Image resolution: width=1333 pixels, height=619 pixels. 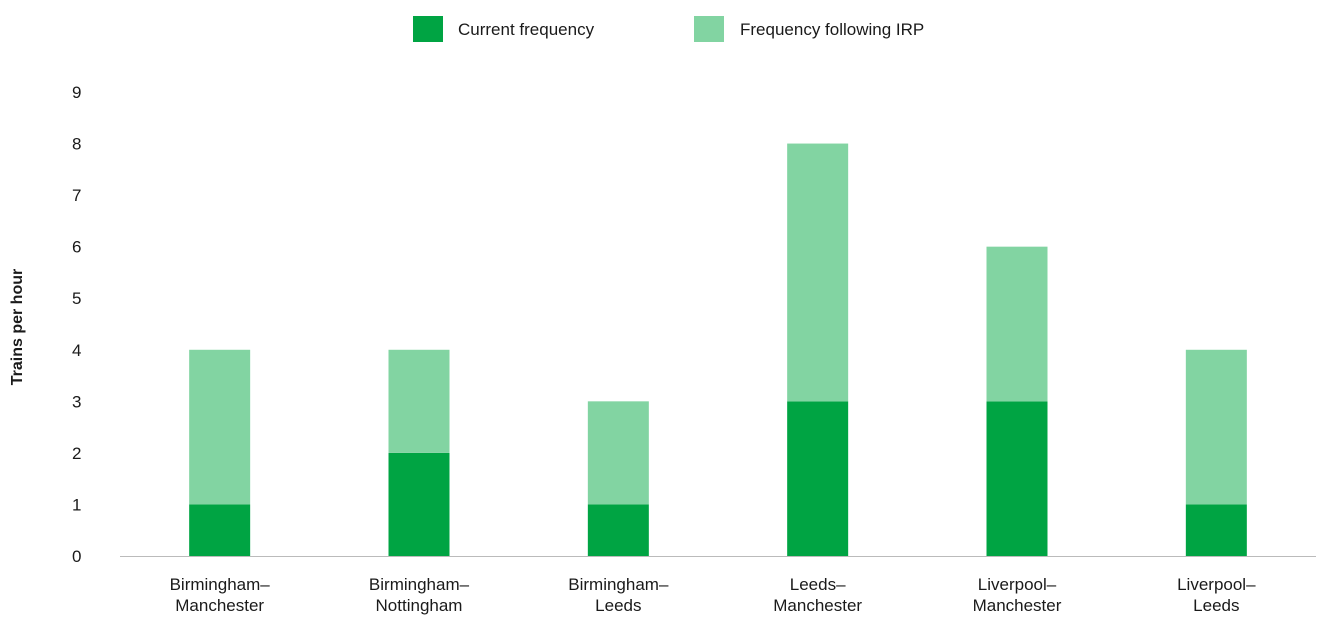 I want to click on x-tick-label: Birmingham– Manchester, so click(x=220, y=595).